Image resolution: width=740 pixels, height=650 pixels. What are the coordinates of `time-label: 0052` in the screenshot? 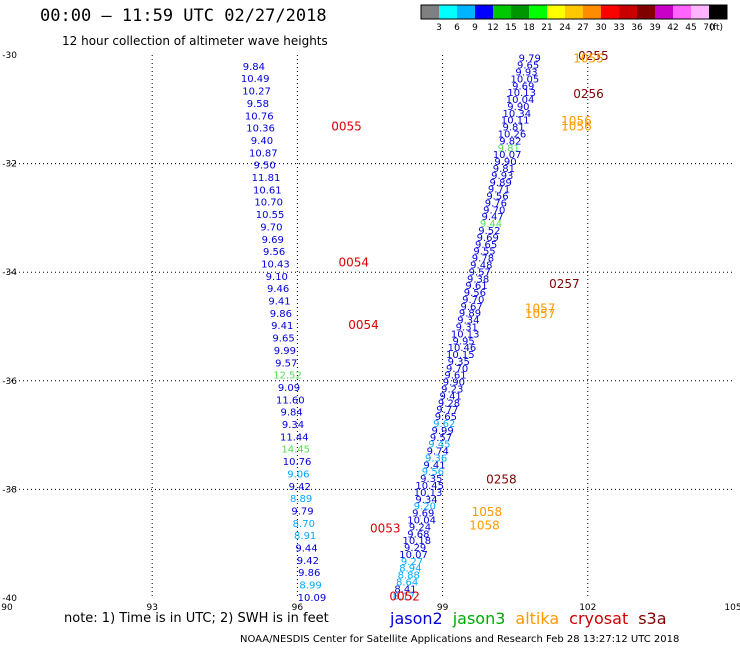 It's located at (404, 596).